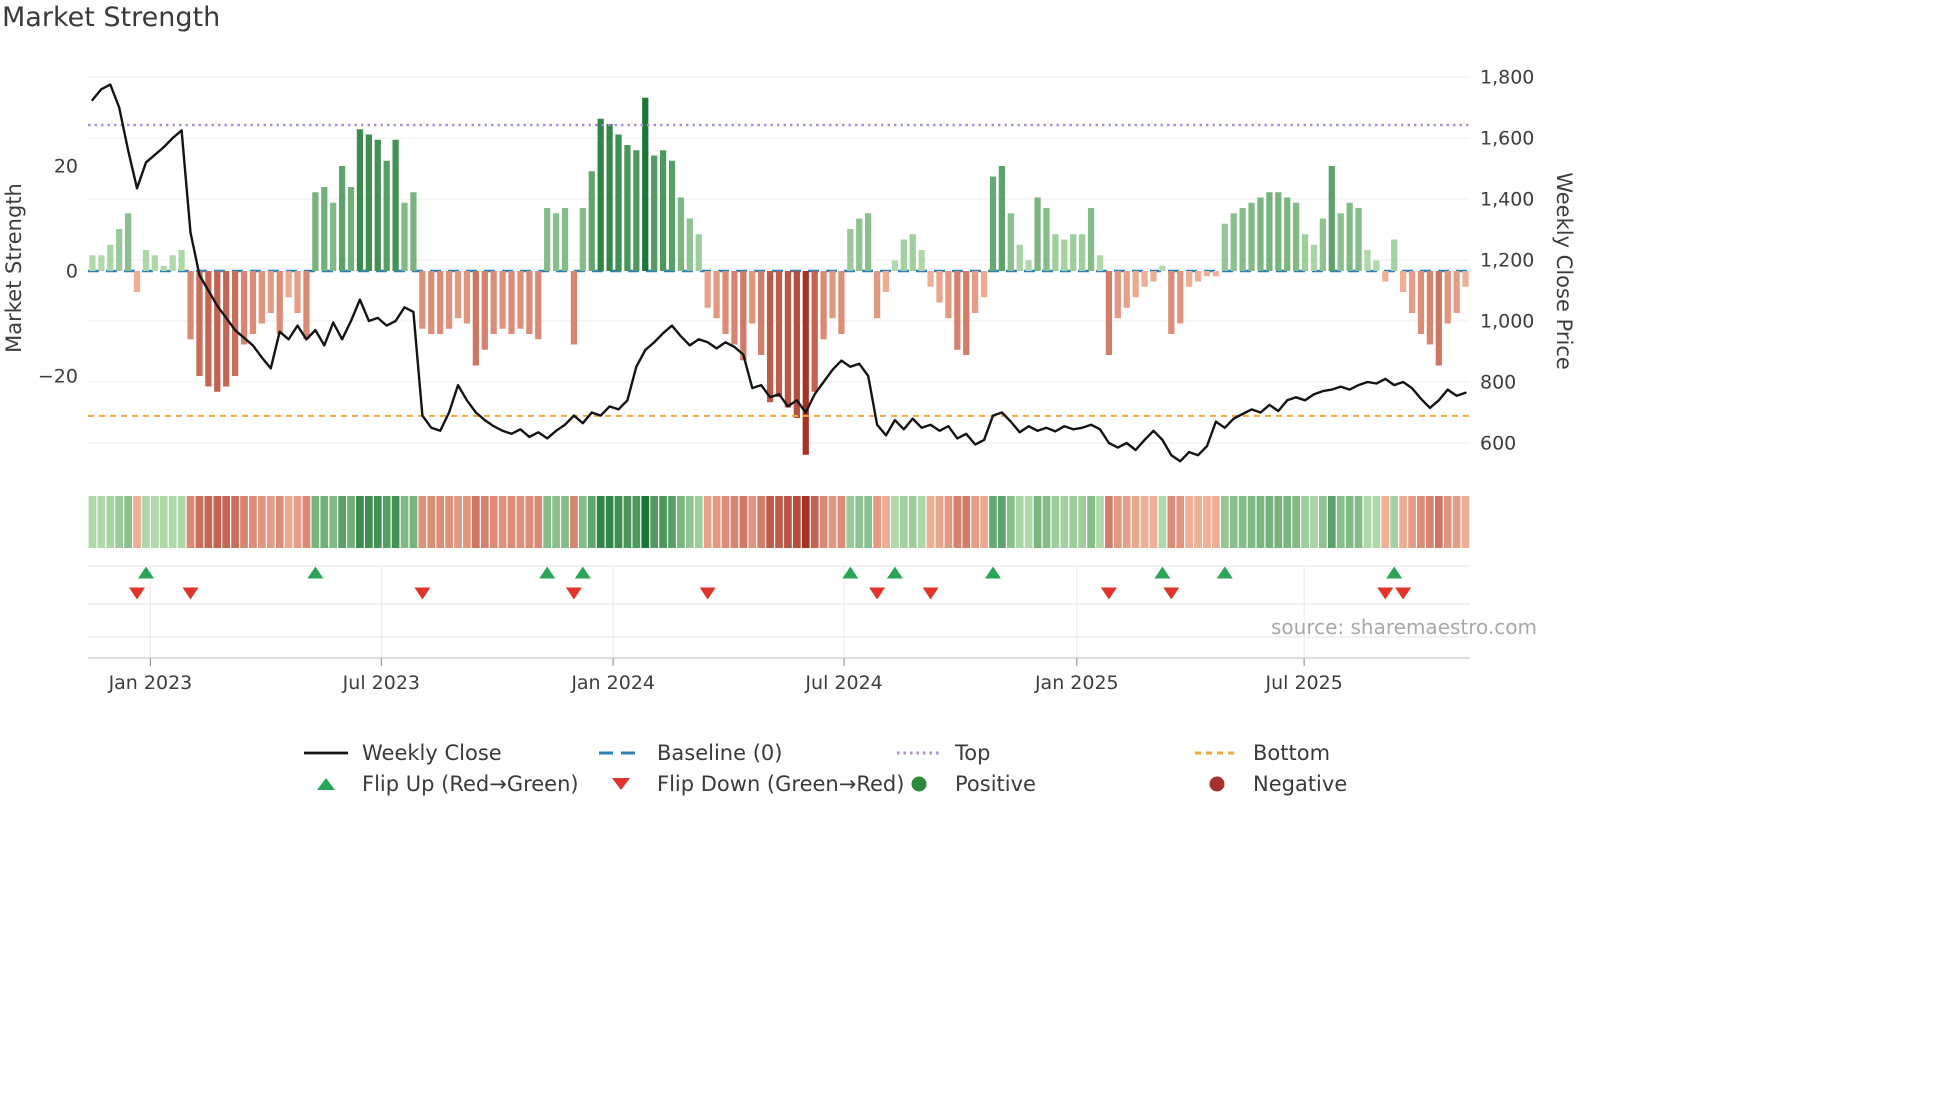 Image resolution: width=1960 pixels, height=1102 pixels. I want to click on page-title: Market Strength, so click(111, 17).